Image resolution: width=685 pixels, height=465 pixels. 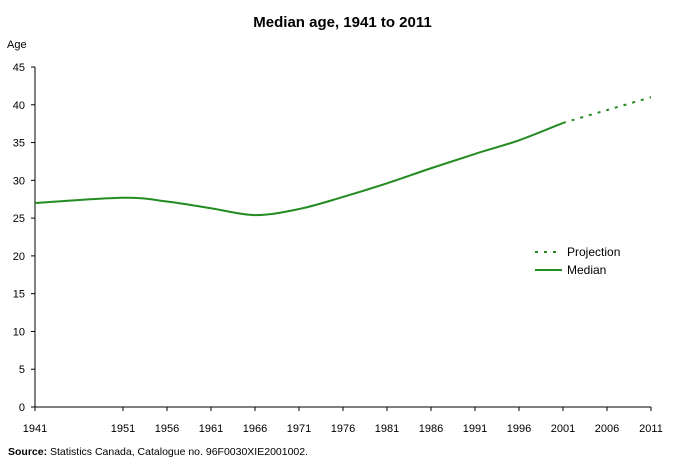 I want to click on x-tick-label: 1971, so click(x=299, y=429).